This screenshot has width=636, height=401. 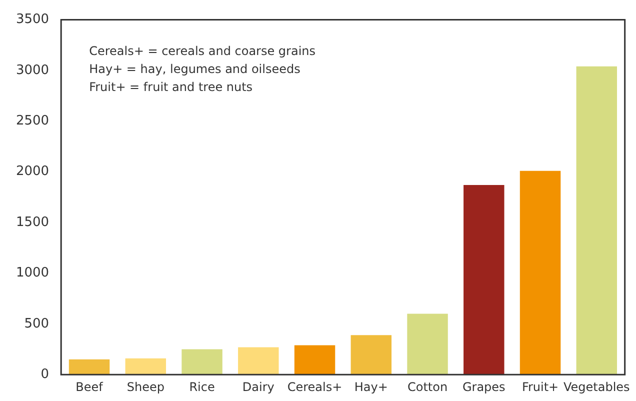 What do you see at coordinates (171, 87) in the screenshot?
I see `annotation: Fruit+ = fruit and tree nuts` at bounding box center [171, 87].